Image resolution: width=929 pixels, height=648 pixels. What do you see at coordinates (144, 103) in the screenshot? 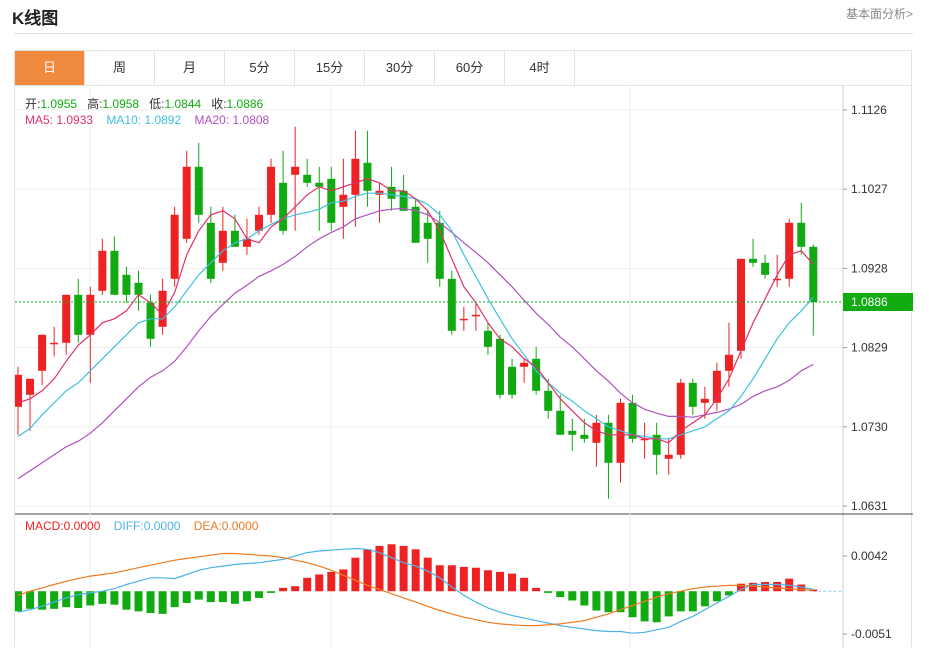
I see `ohlc-info: 开:1.0955 高:1.0958 低:1.0844 收:1.0886` at bounding box center [144, 103].